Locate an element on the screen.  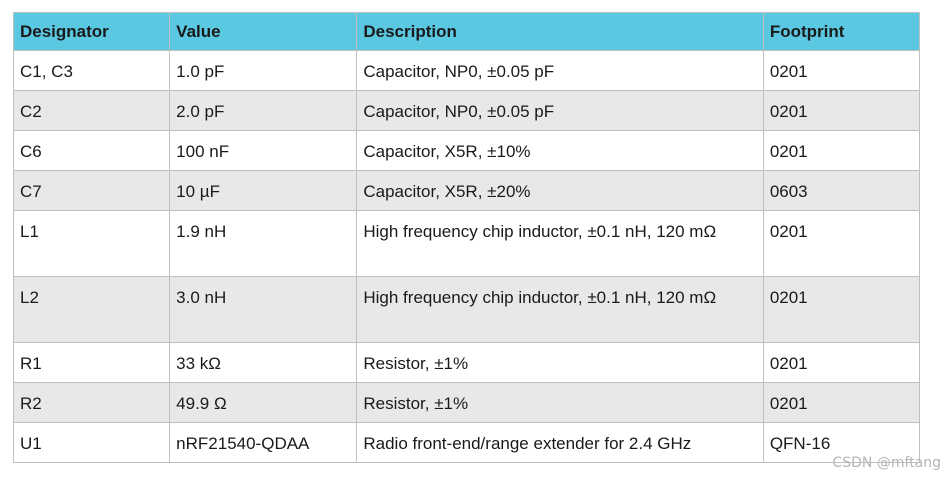
cell-value: 2.0 pF is located at coordinates (263, 110).